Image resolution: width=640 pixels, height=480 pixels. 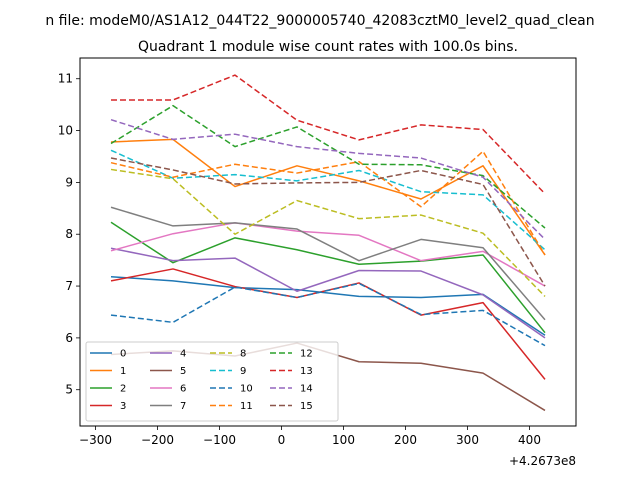 I want to click on legend-label-9: 9, so click(x=243, y=371).